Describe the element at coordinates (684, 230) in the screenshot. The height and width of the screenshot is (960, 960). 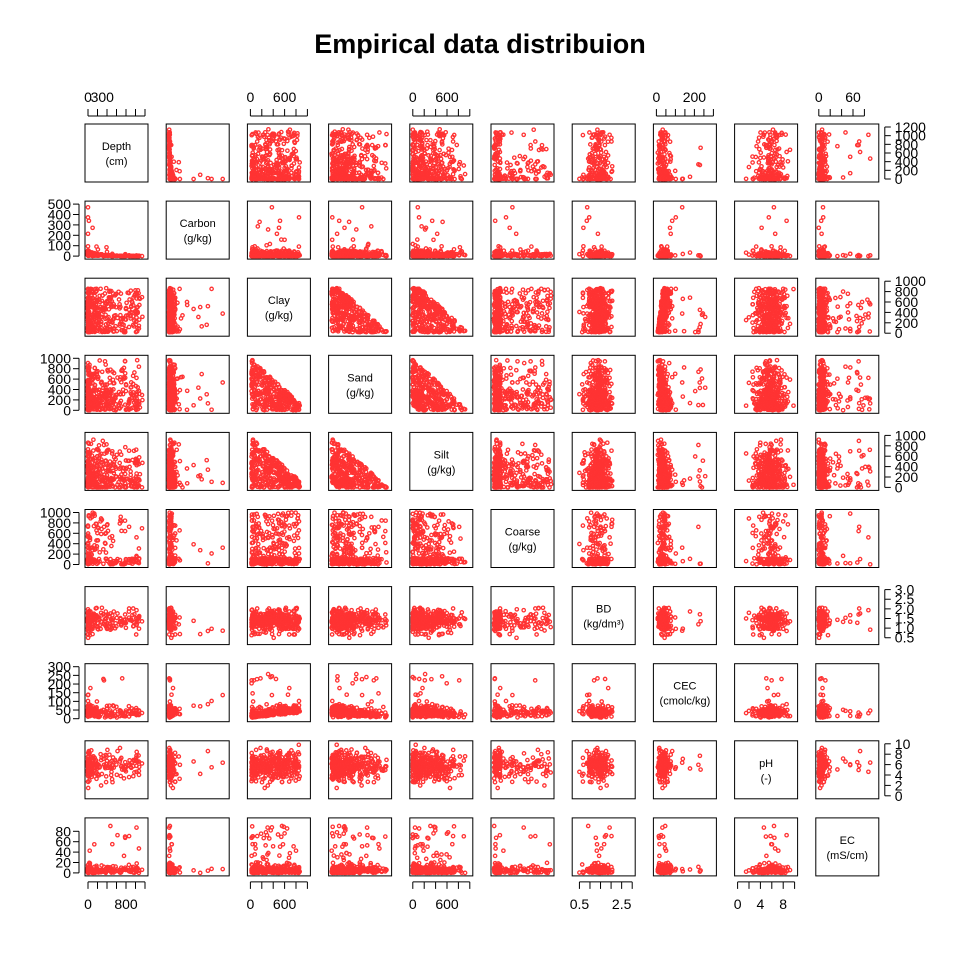
I see `panel-carbon-vs-cec` at that location.